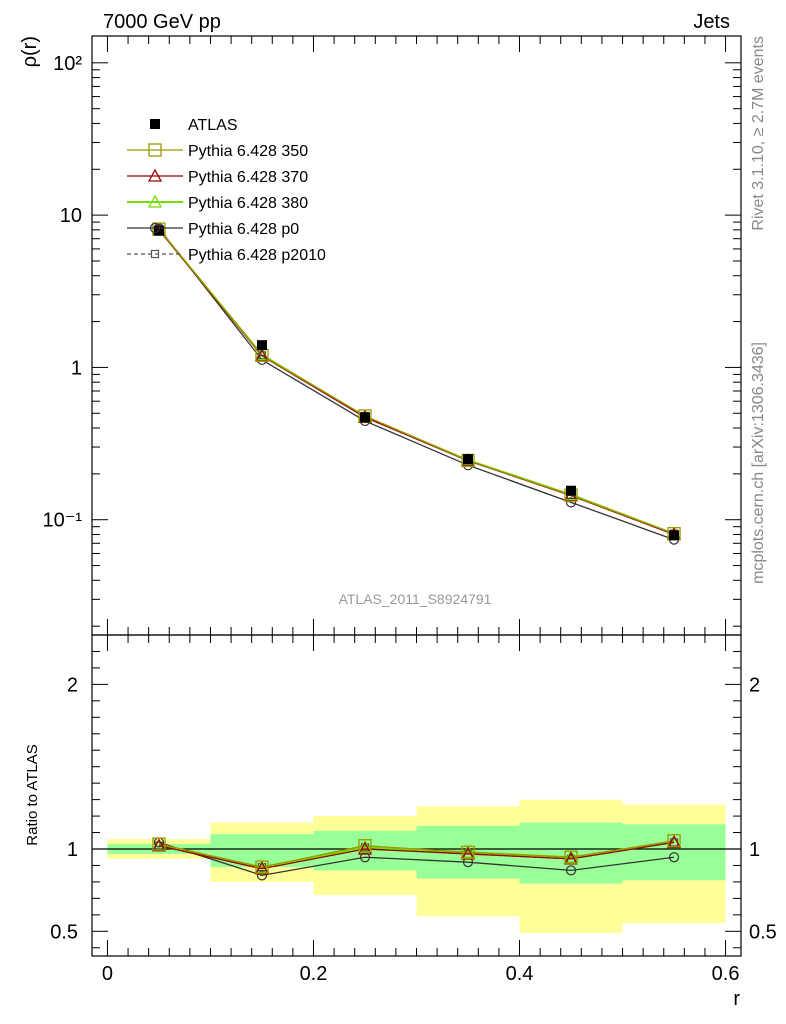  What do you see at coordinates (243, 229) in the screenshot?
I see `legend-label: Pythia 6.428 p0` at bounding box center [243, 229].